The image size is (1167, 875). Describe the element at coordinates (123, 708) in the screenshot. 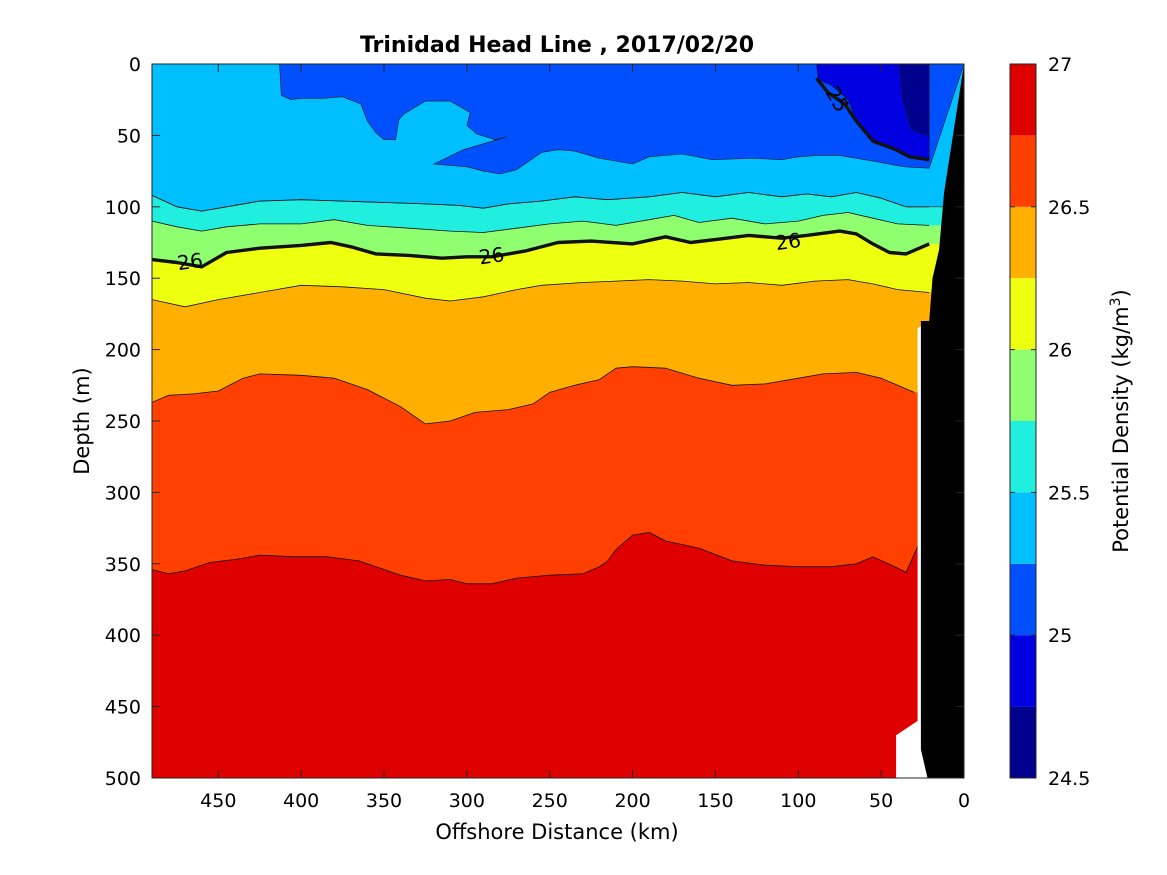

I see `y-tick-label: 450` at that location.